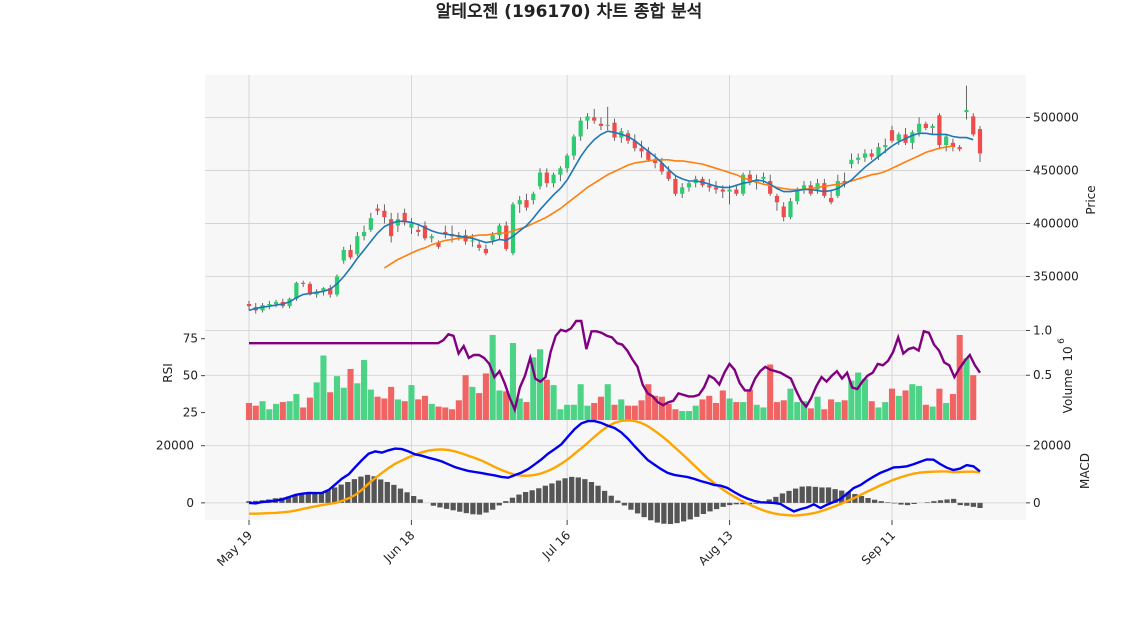 The height and width of the screenshot is (636, 1138). Describe the element at coordinates (168, 373) in the screenshot. I see `rsi-ylabel: RSI` at that location.